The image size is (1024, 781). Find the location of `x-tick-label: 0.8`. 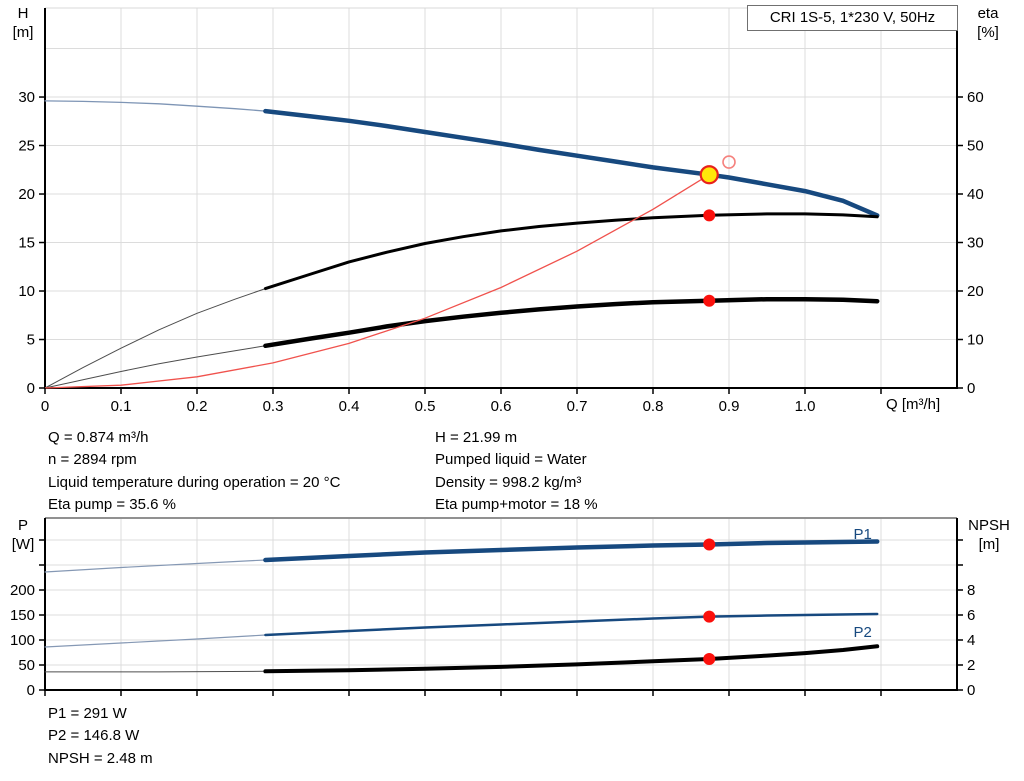

x-tick-label: 0.8 is located at coordinates (653, 406).